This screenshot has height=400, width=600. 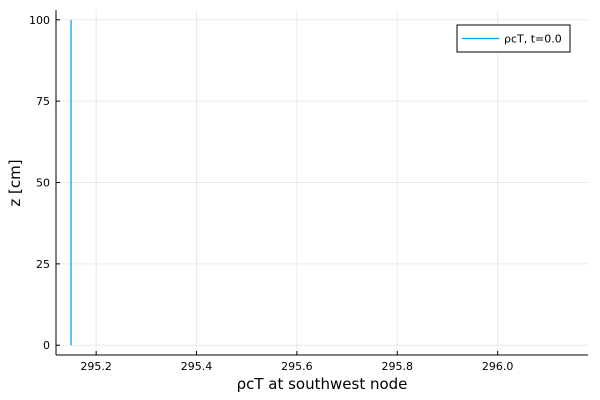 What do you see at coordinates (43, 264) in the screenshot?
I see `y-tick-label: 25` at bounding box center [43, 264].